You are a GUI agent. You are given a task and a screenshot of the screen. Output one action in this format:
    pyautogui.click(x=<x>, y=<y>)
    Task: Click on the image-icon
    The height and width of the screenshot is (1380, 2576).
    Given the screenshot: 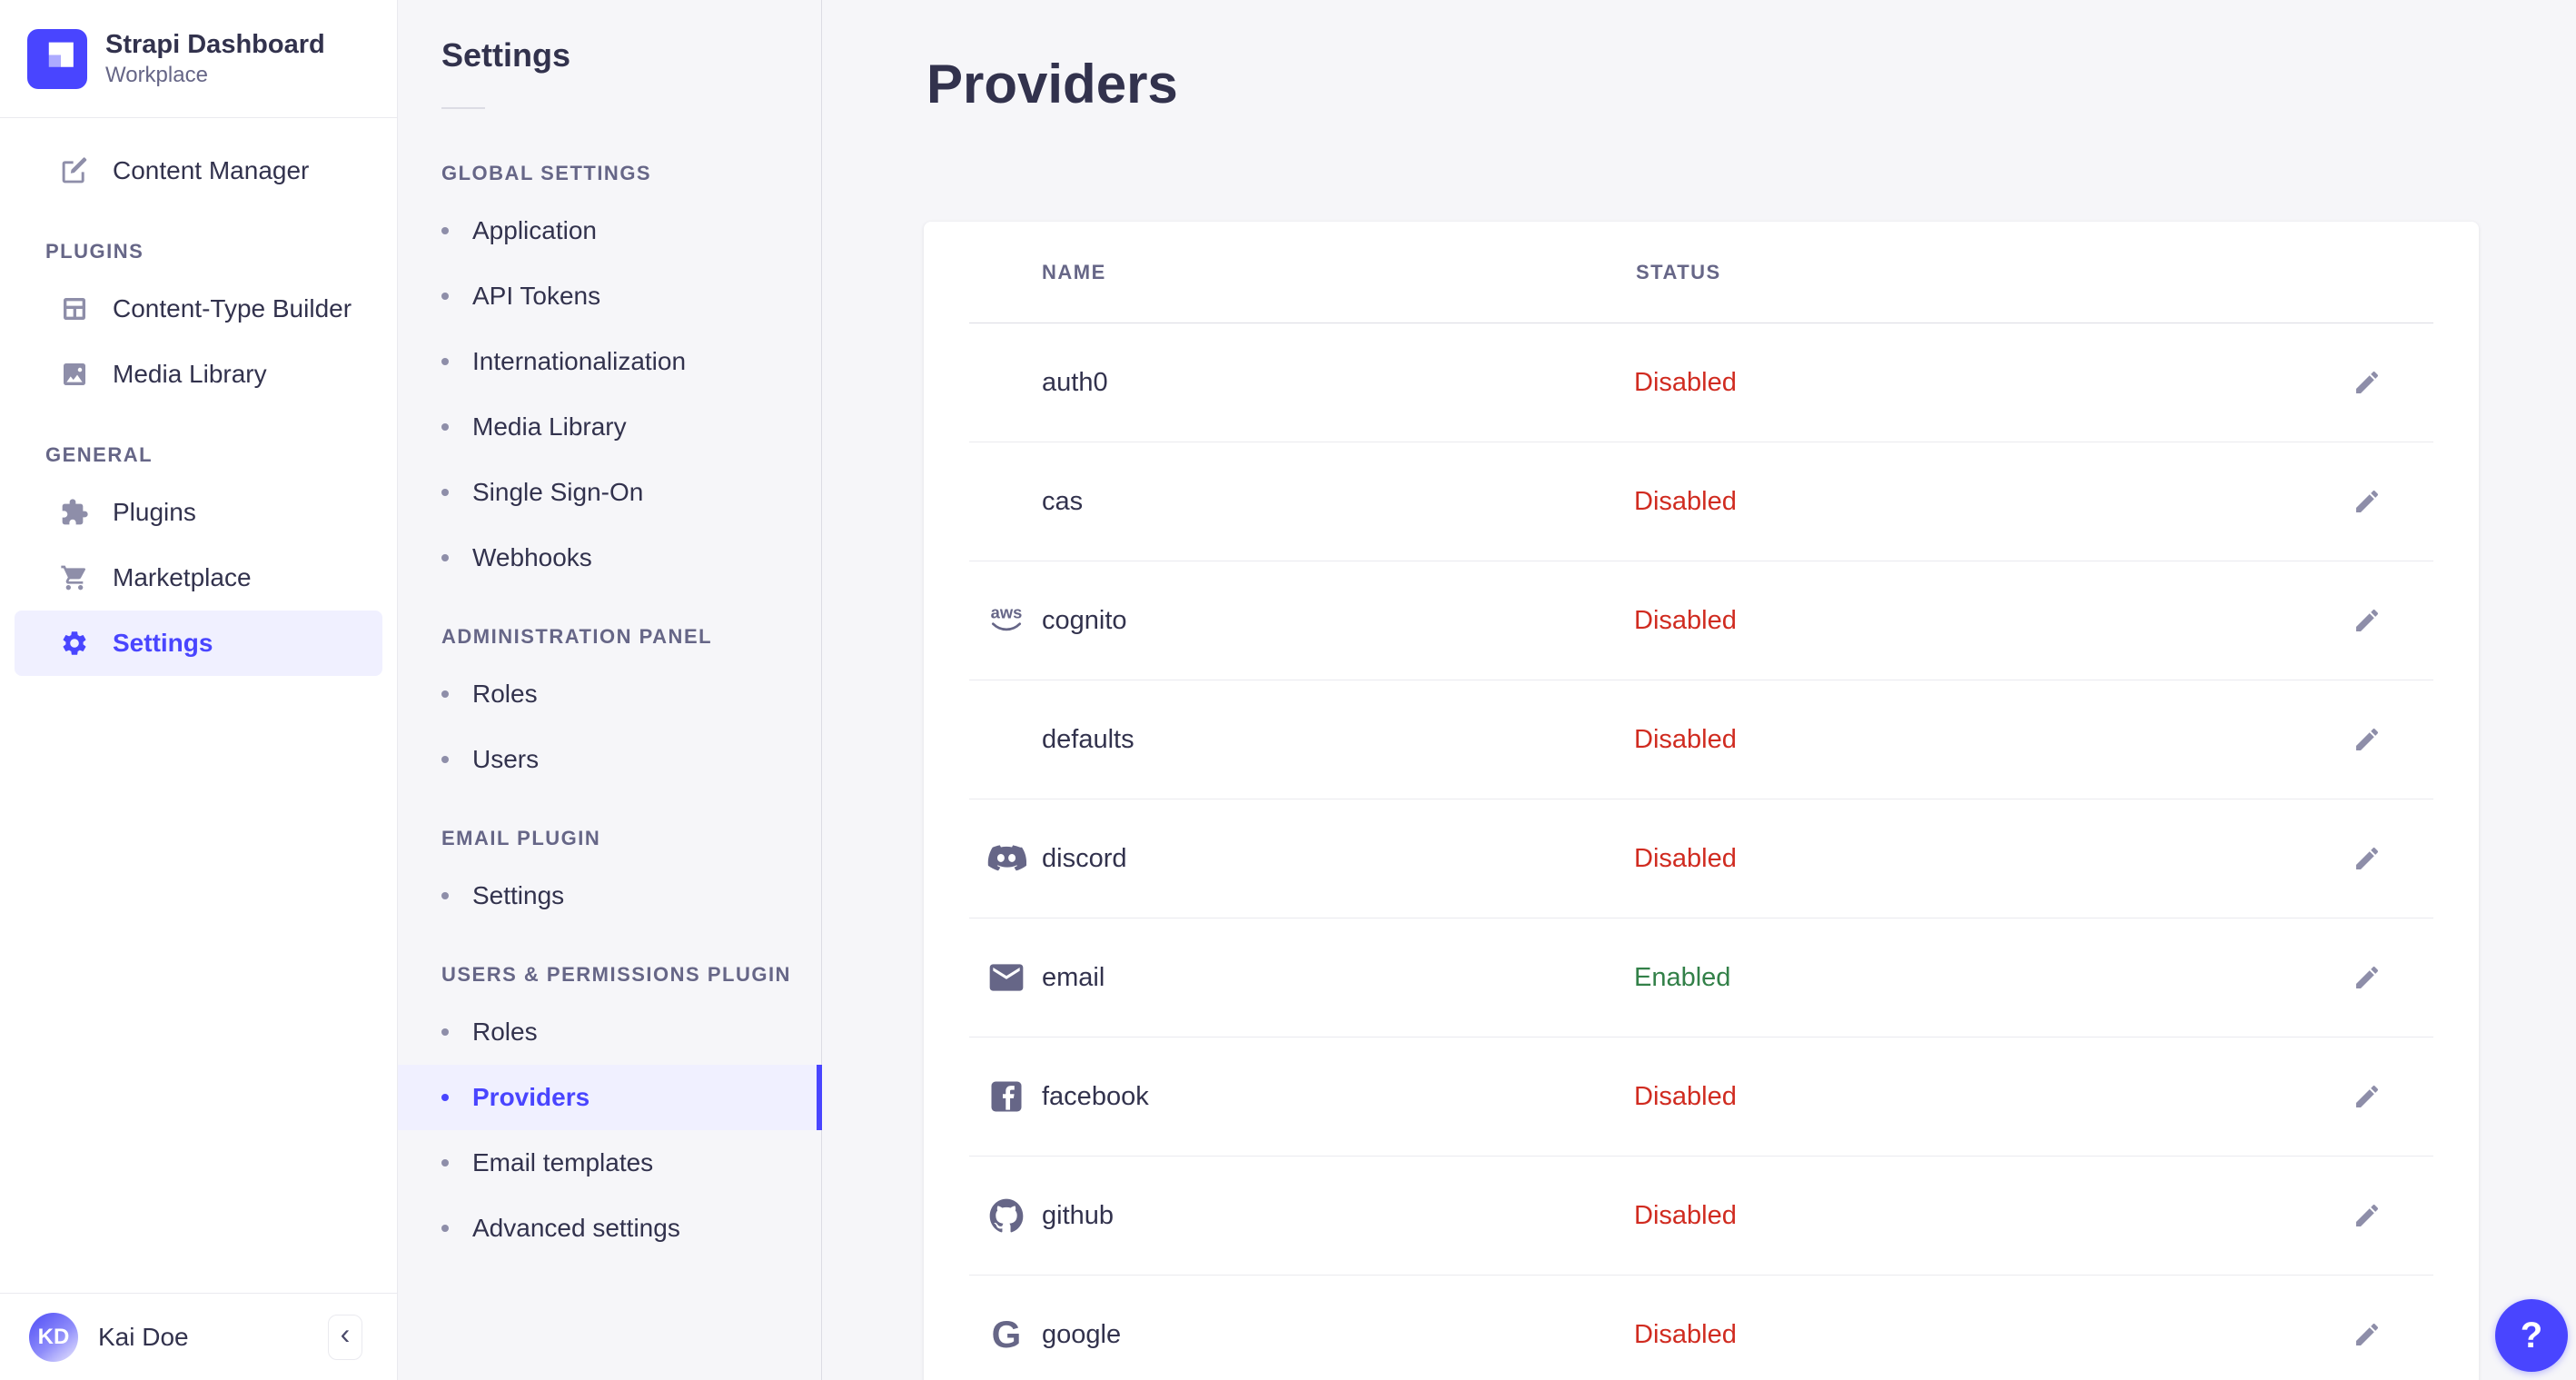 What is the action you would take?
    pyautogui.click(x=74, y=374)
    